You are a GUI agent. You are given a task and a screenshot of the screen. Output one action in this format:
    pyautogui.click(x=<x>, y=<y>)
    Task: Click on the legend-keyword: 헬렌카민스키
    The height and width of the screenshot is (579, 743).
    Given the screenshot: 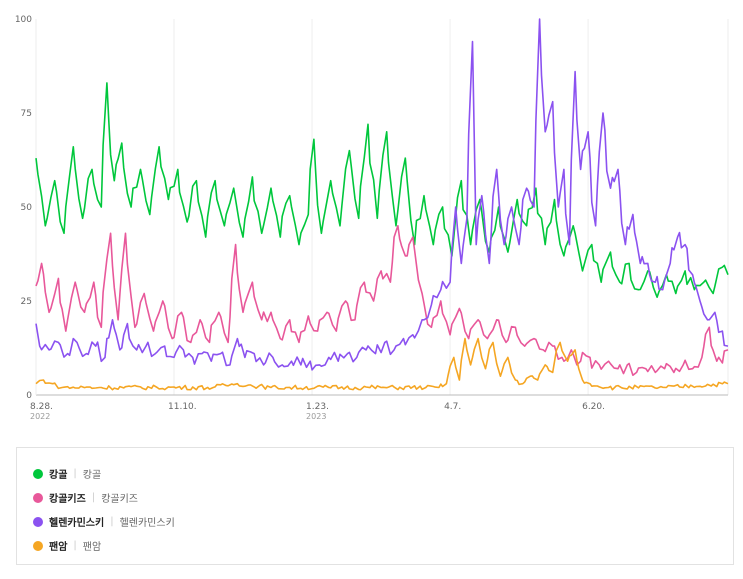 What is the action you would take?
    pyautogui.click(x=147, y=523)
    